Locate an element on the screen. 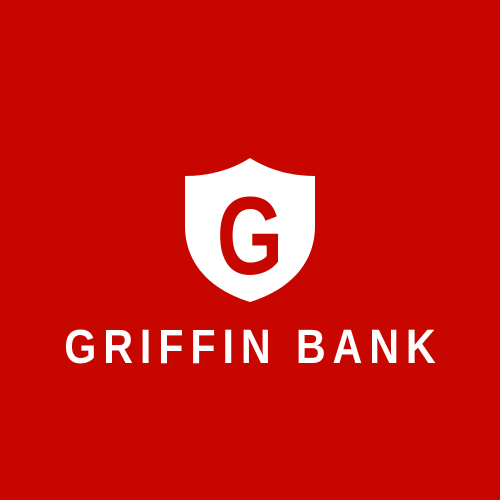 The width and height of the screenshot is (500, 500). shield-icon: G is located at coordinates (250, 230).